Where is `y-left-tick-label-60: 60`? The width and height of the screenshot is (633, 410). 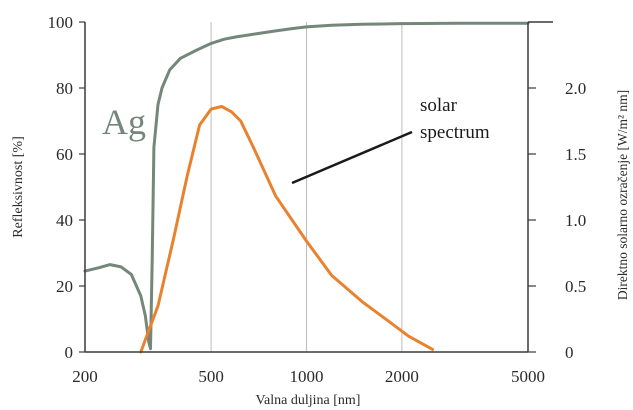
y-left-tick-label-60: 60 is located at coordinates (64, 154).